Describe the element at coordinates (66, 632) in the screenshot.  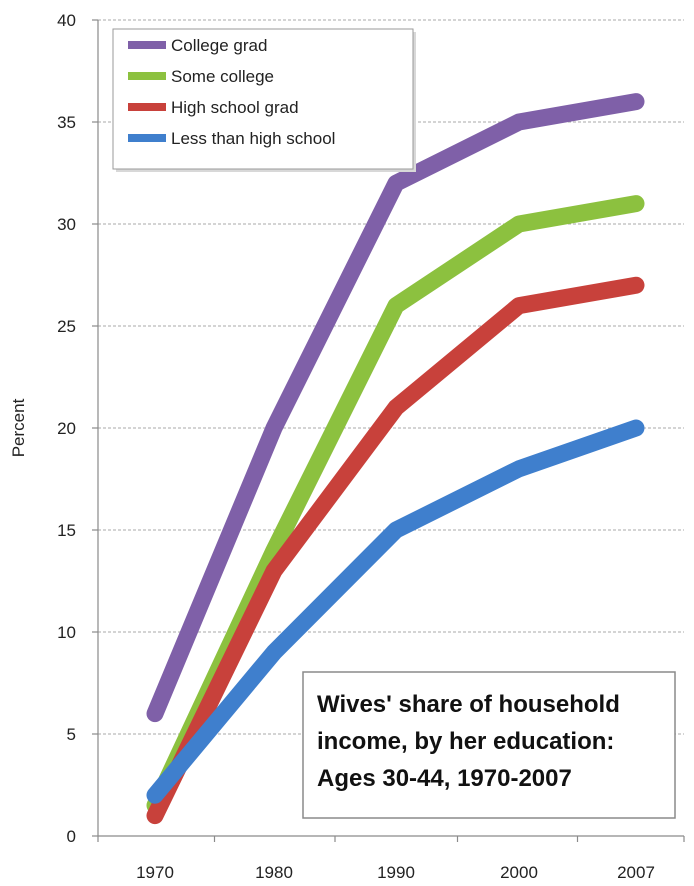
I see `y-tick-label: 10` at that location.